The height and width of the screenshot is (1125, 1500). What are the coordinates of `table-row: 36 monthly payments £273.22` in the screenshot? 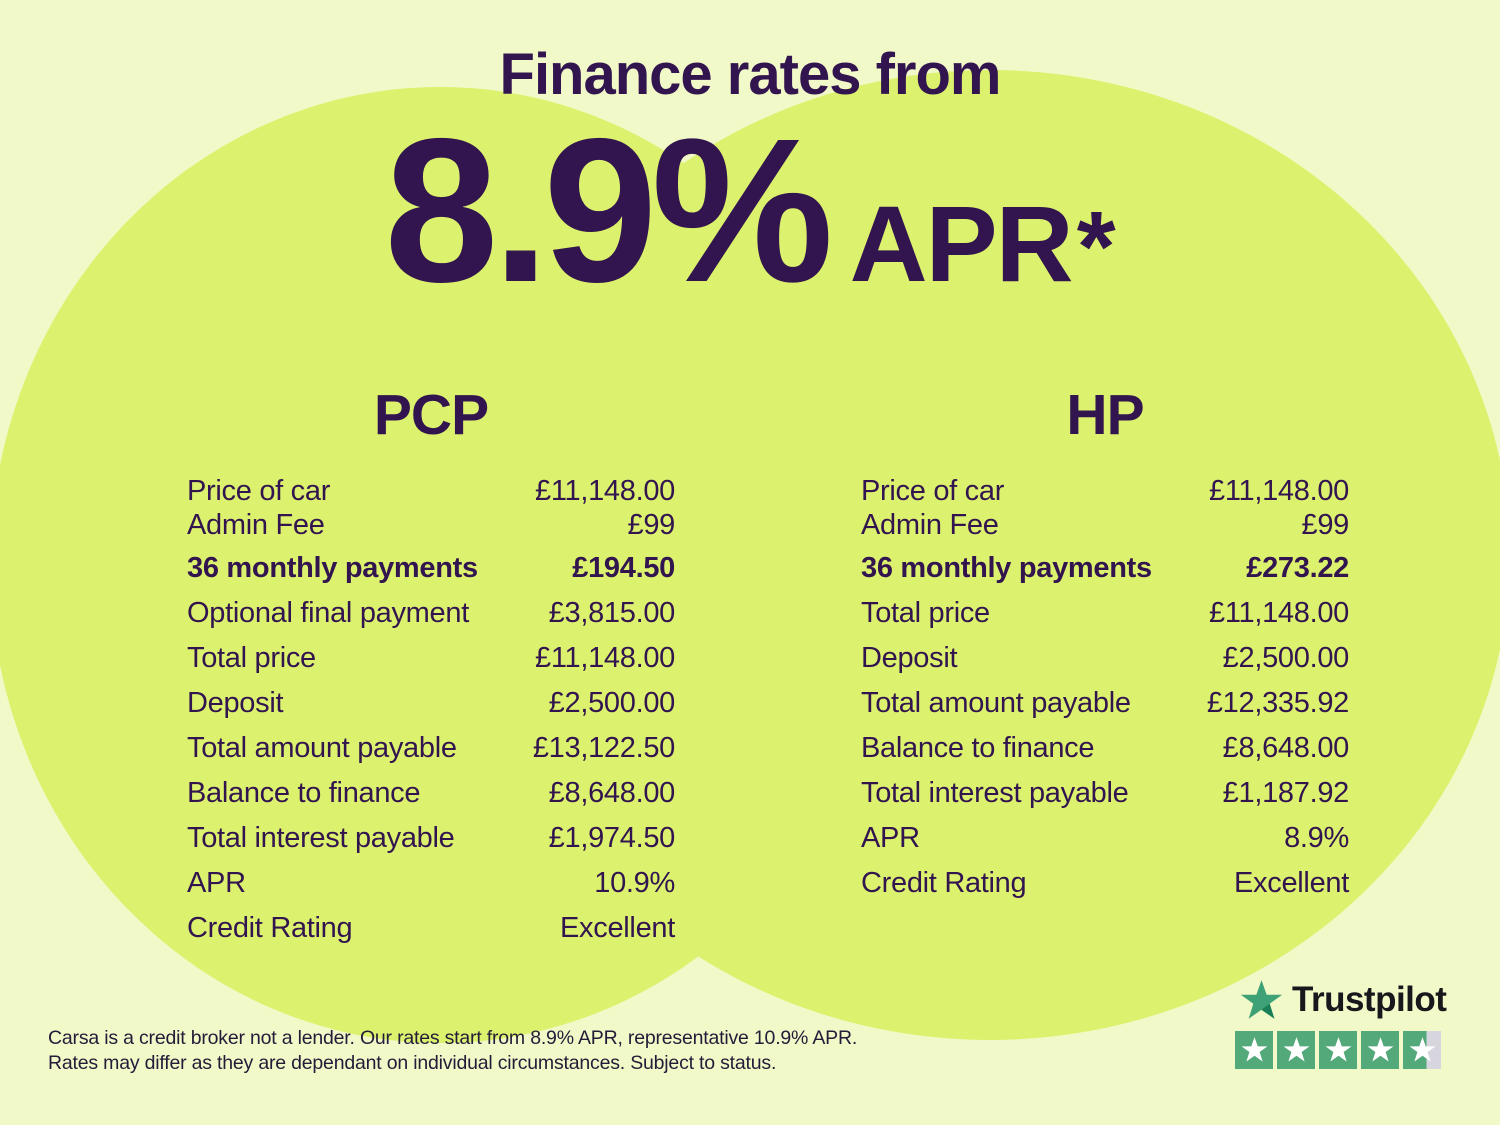 It's located at (1105, 568).